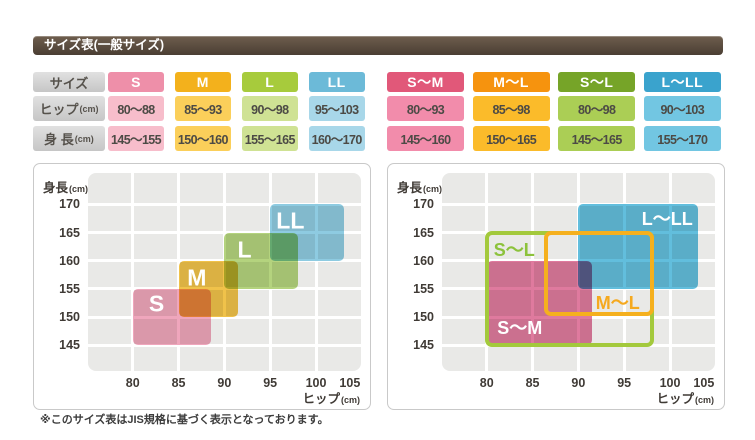 The height and width of the screenshot is (440, 755). Describe the element at coordinates (599, 273) in the screenshot. I see `size-region-M〜L` at that location.